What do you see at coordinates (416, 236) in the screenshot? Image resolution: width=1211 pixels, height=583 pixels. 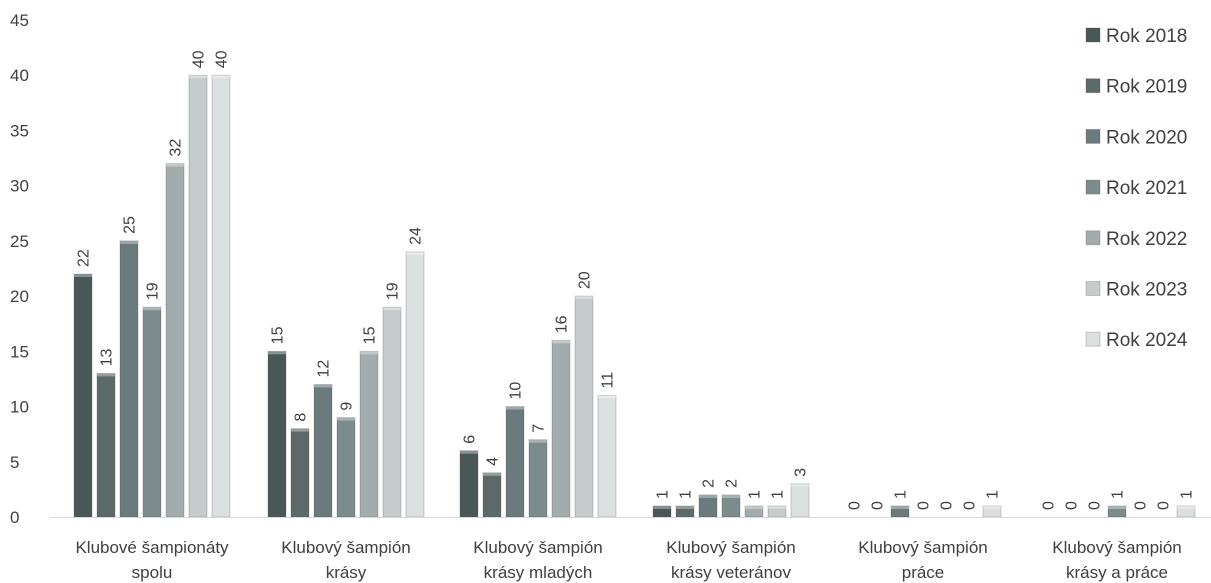 I see `data-label: 24` at bounding box center [416, 236].